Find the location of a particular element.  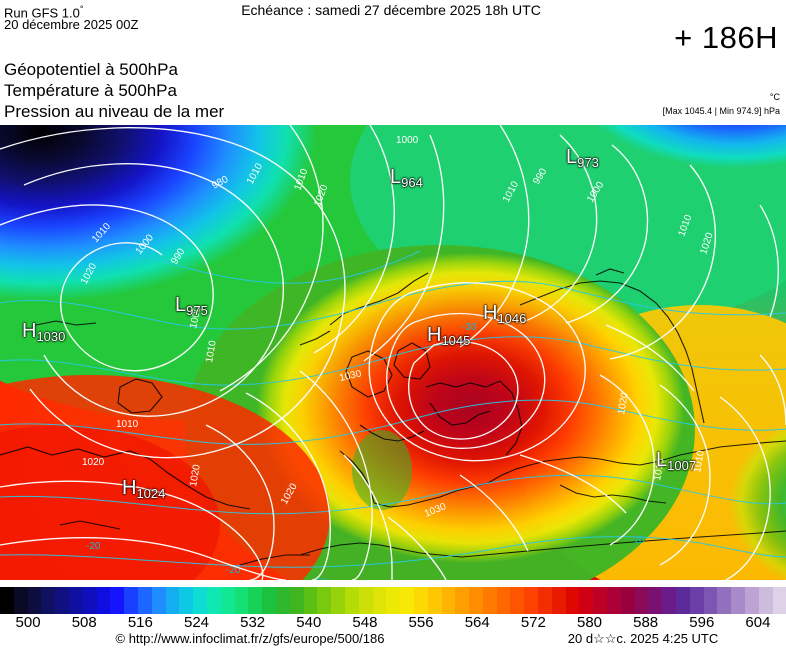

pressure-symbol: L is located at coordinates (396, 177).